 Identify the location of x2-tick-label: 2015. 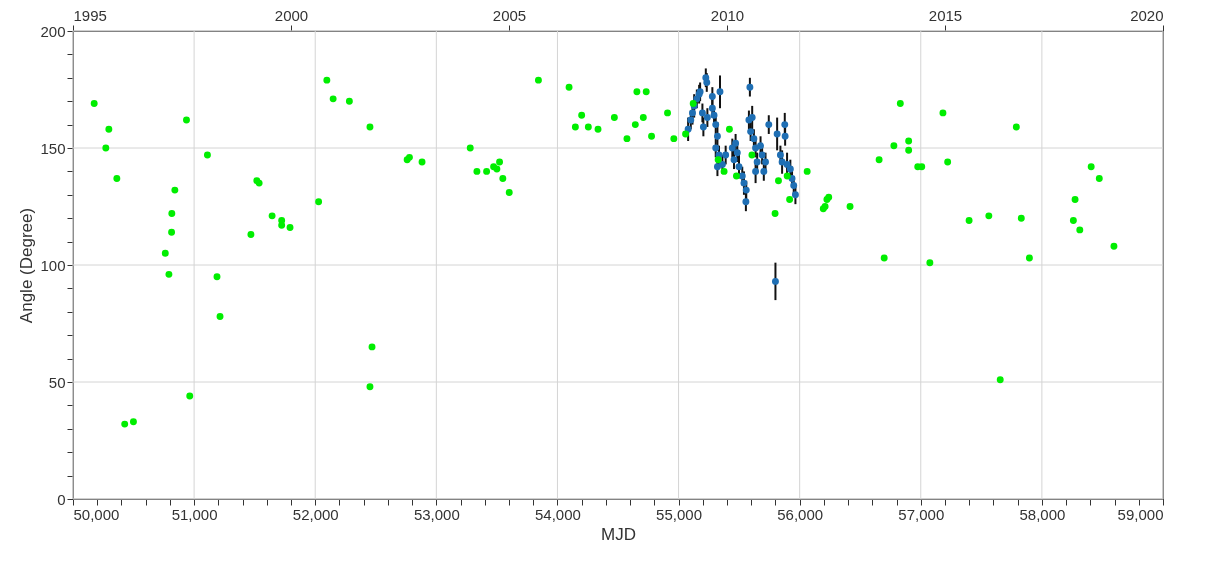
(945, 15).